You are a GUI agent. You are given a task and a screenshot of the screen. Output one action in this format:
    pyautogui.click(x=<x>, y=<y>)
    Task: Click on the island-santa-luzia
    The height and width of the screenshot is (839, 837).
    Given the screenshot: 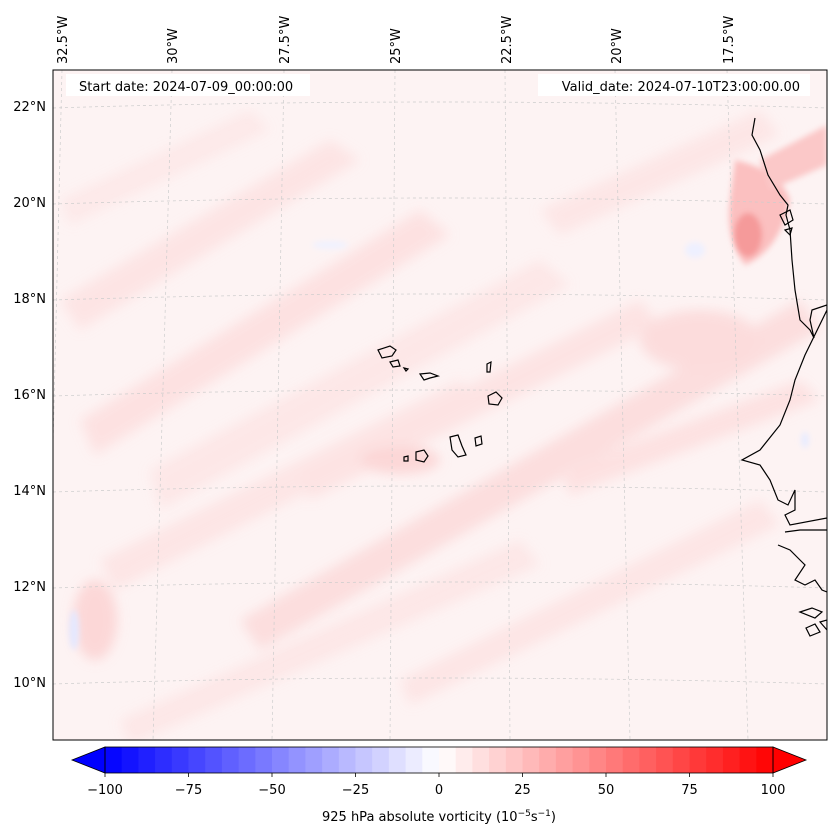 What is the action you would take?
    pyautogui.click(x=406, y=369)
    